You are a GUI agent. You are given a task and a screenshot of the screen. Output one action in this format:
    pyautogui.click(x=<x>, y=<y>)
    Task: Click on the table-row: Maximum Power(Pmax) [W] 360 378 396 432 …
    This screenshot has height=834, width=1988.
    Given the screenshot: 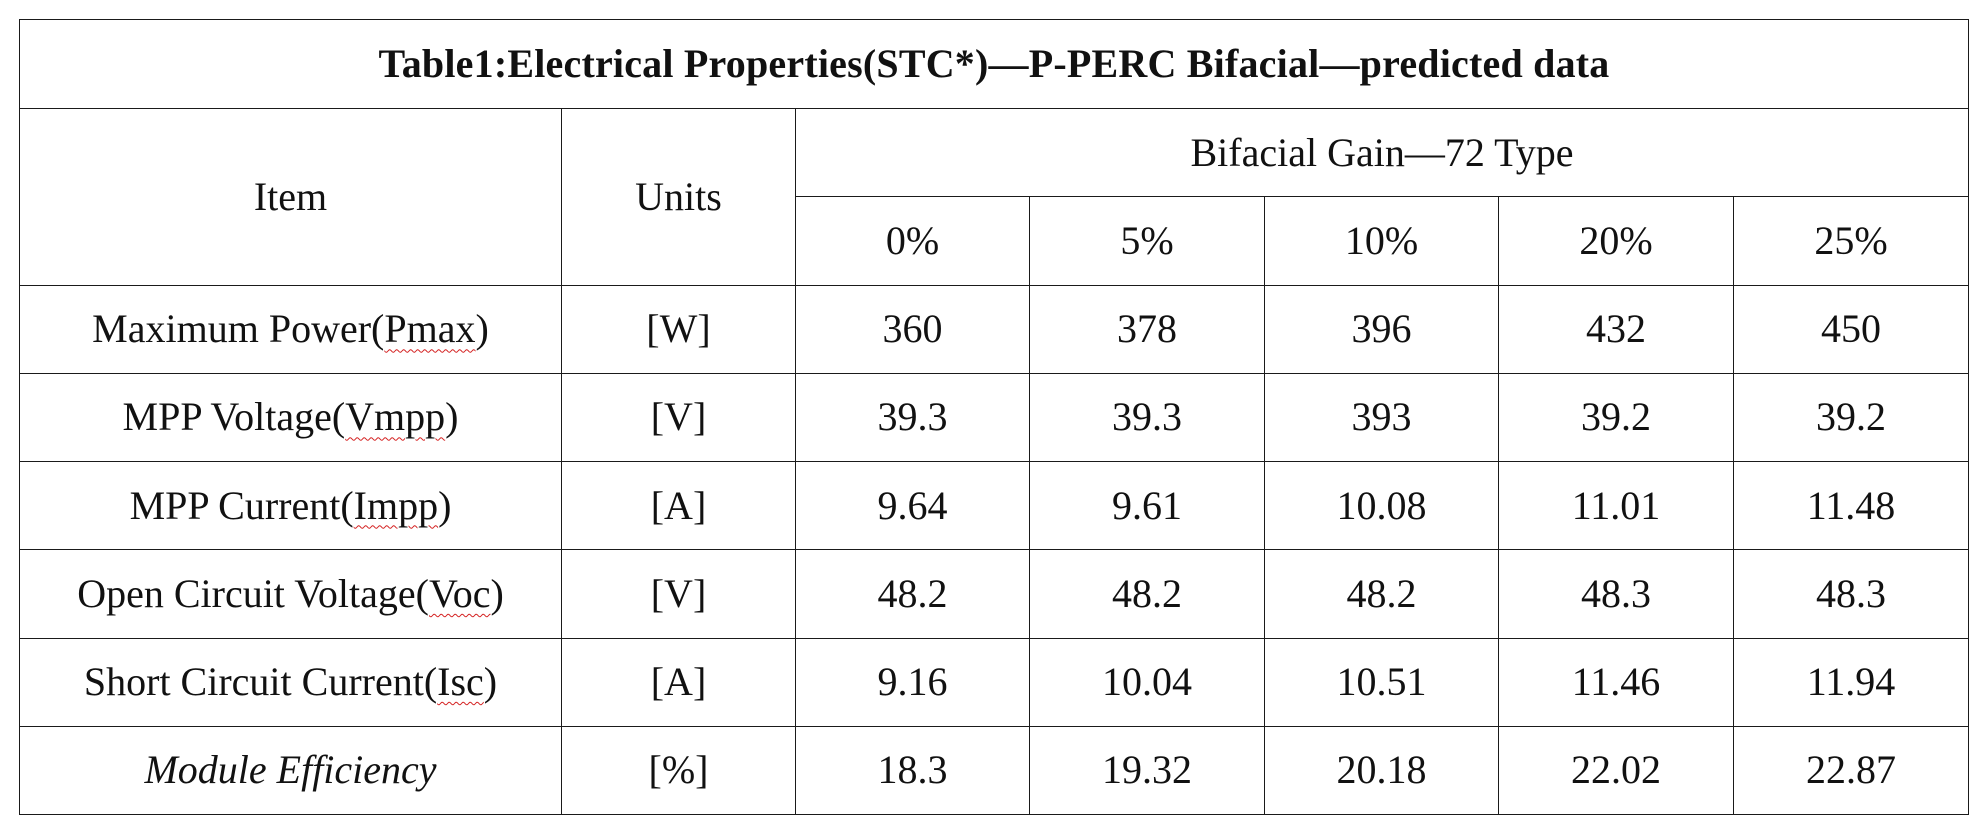 What is the action you would take?
    pyautogui.click(x=994, y=329)
    